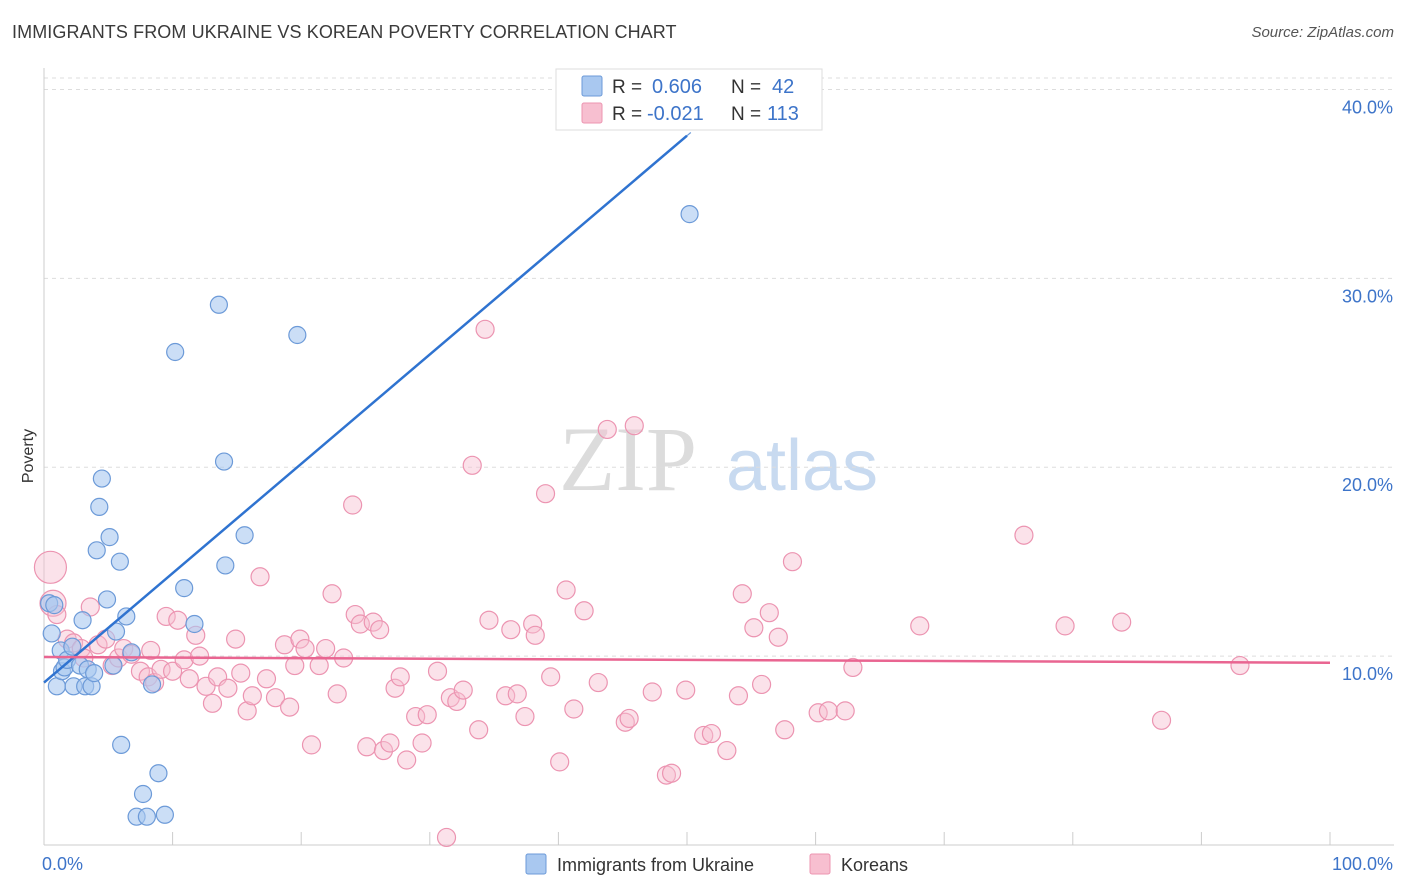  I want to click on stats-legend-r-label-korean: R =, so click(627, 114).